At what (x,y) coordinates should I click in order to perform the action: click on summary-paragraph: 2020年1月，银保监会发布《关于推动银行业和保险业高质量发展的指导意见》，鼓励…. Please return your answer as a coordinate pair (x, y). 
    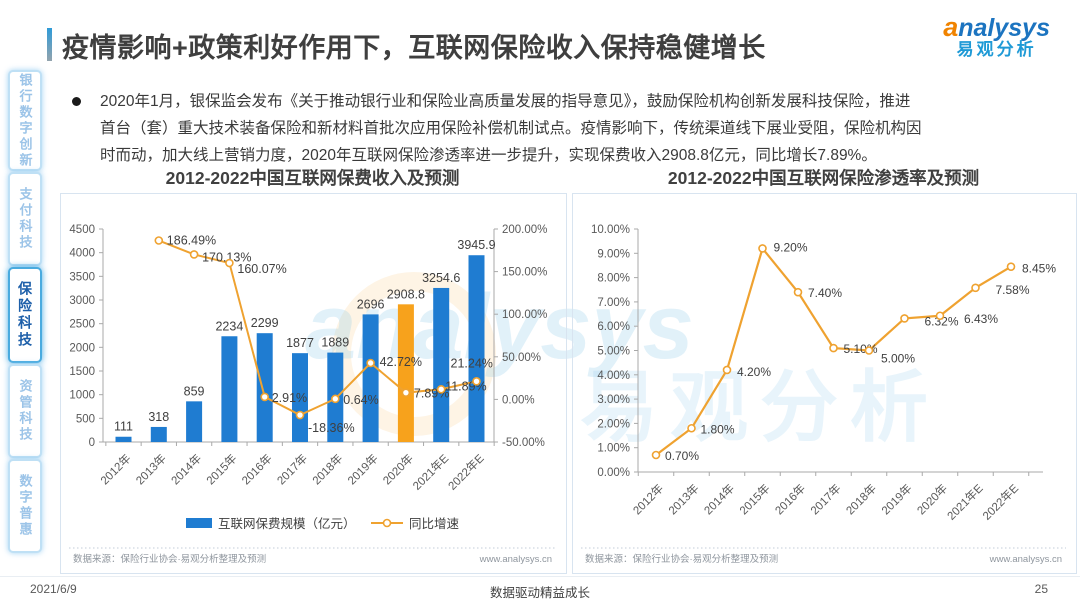
    Looking at the image, I should click on (580, 128).